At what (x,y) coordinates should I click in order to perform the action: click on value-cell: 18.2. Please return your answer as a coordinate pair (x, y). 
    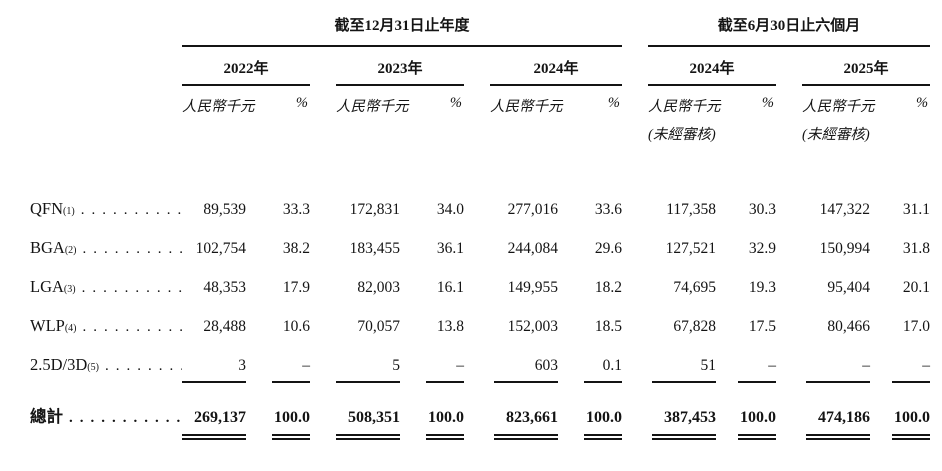
    Looking at the image, I should click on (608, 287).